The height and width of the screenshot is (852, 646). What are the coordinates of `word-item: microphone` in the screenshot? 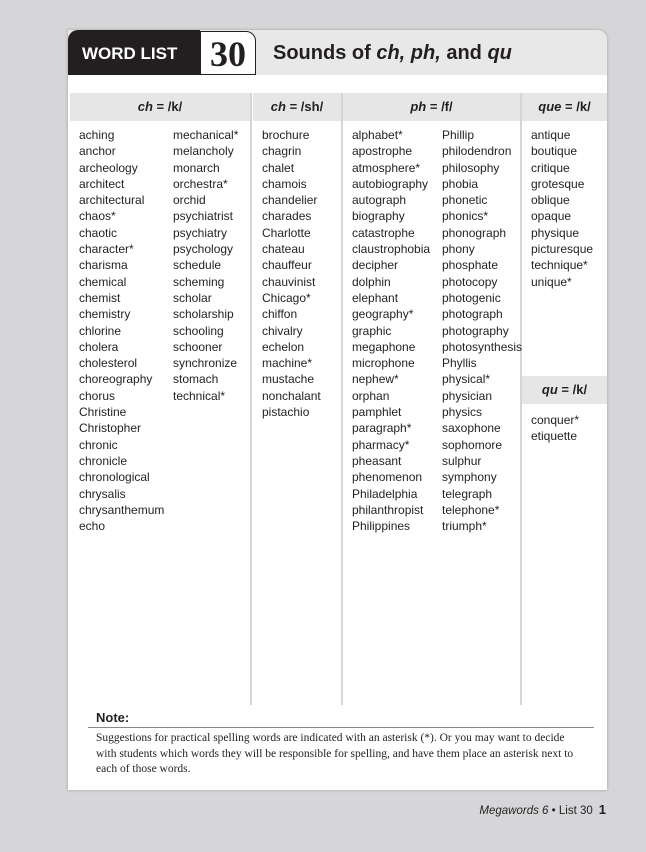 It's located at (383, 363).